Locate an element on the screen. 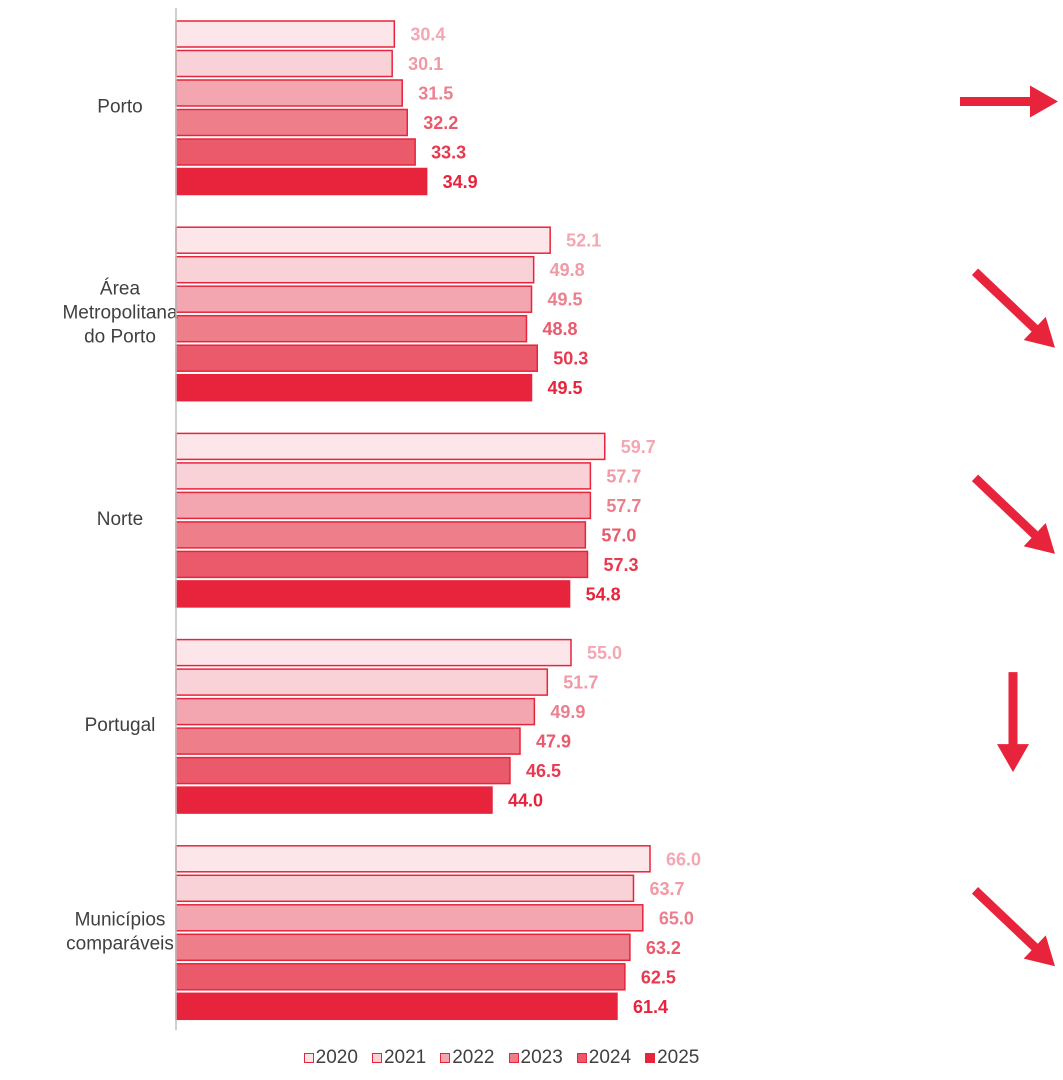  category-label-2-line-0: Norte is located at coordinates (120, 519).